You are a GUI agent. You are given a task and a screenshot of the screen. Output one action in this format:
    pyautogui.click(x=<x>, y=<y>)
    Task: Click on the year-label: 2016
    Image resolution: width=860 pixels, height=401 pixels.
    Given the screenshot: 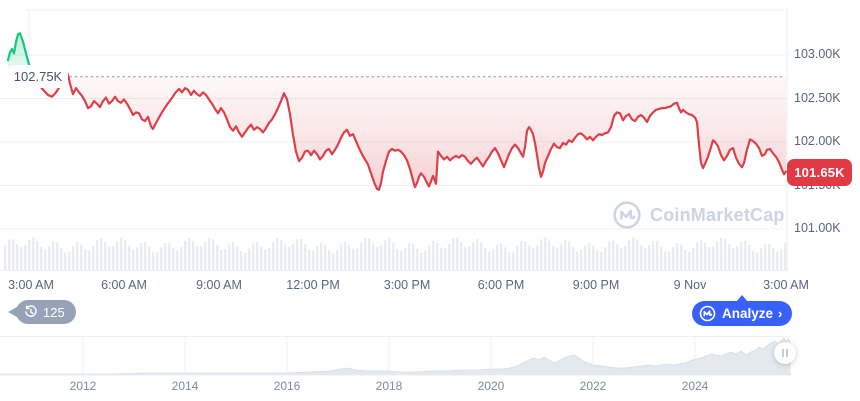 What is the action you would take?
    pyautogui.click(x=287, y=386)
    